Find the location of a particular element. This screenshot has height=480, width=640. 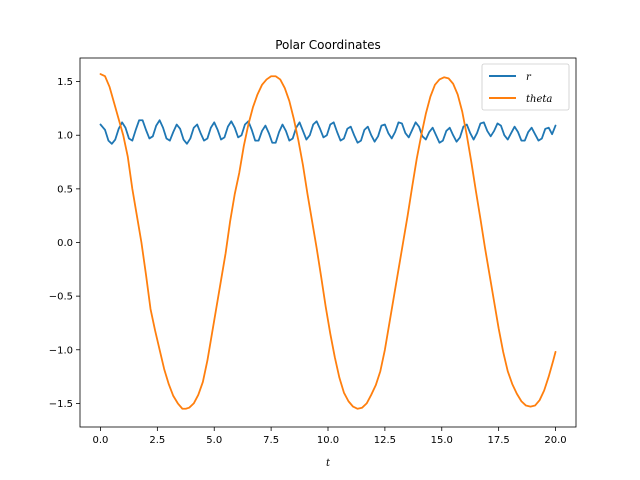

x-axis-ticks: 0.0 2.5 5.0 7.5 10.0 12.5 15.0 17.5 20.0 is located at coordinates (330, 436).